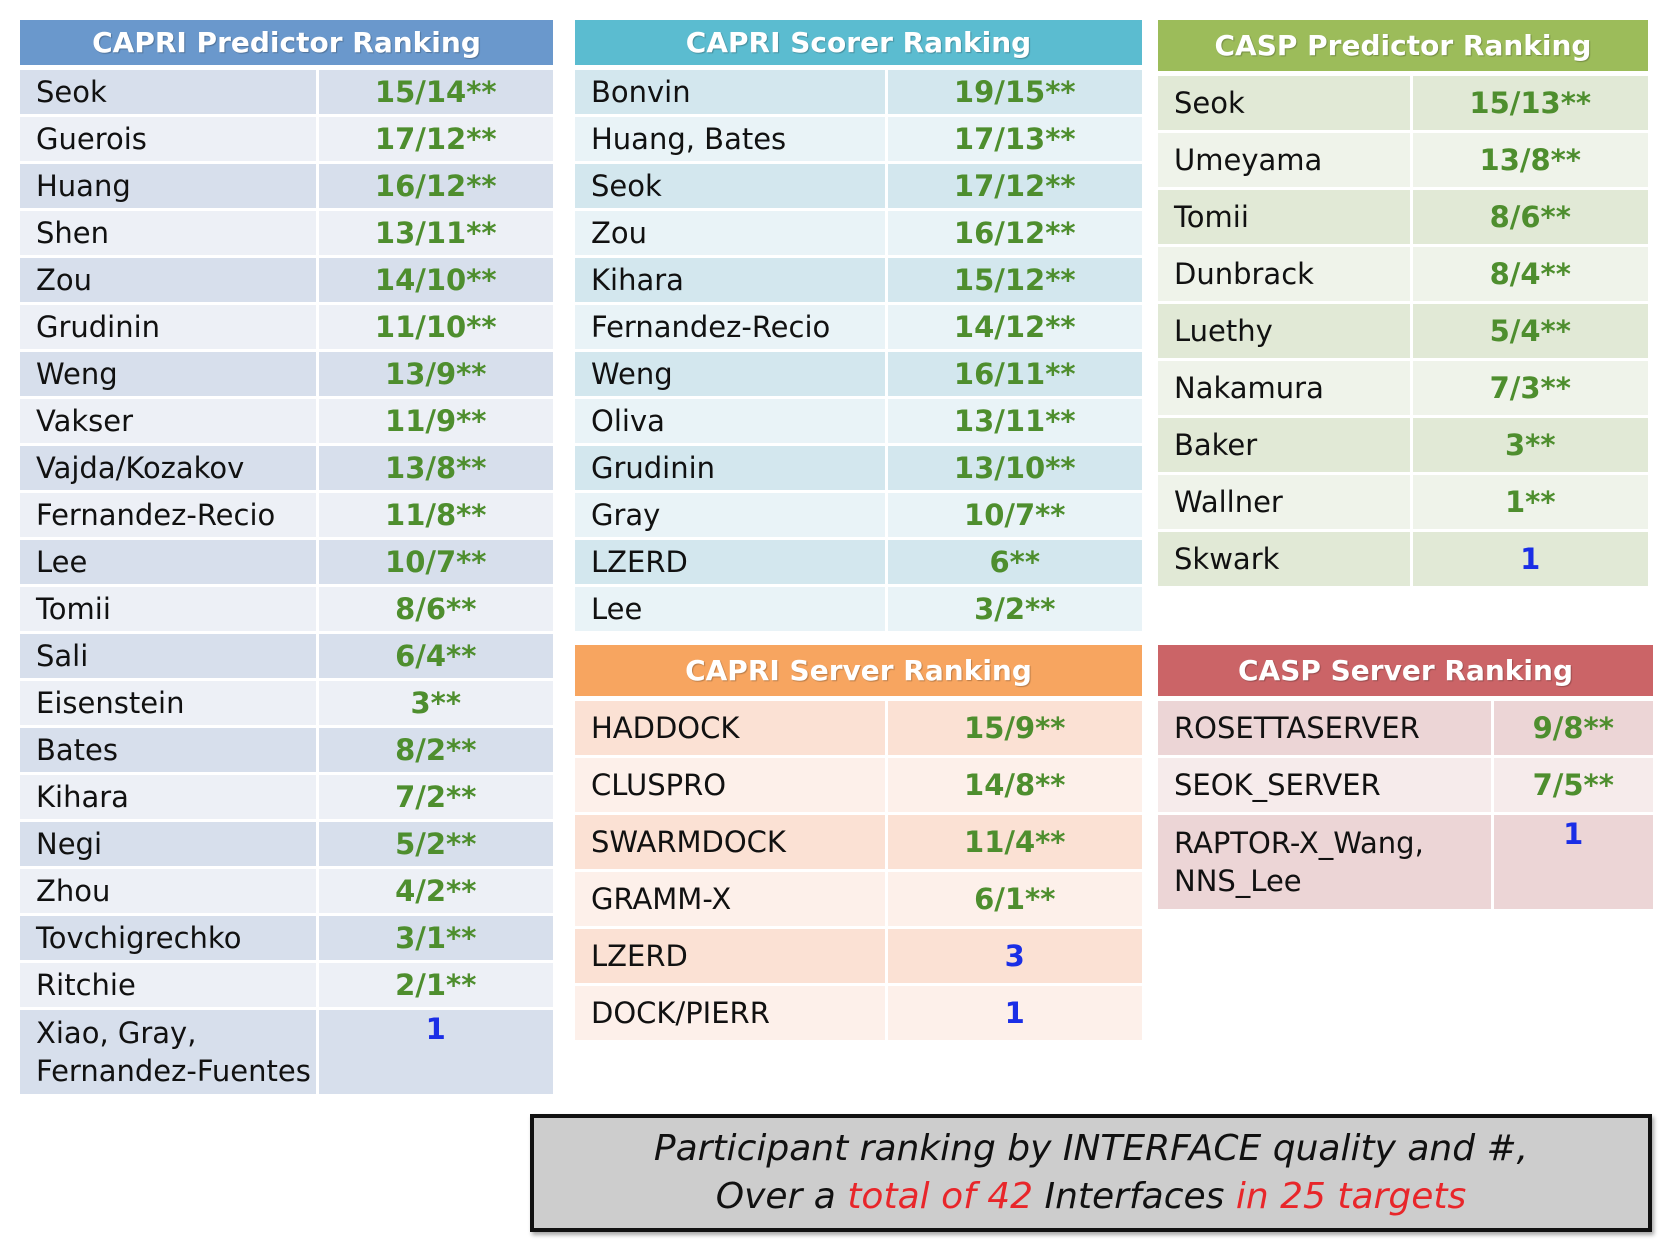 The height and width of the screenshot is (1244, 1668). What do you see at coordinates (858, 784) in the screenshot?
I see `table-row: CLUSPRO 14/8**` at bounding box center [858, 784].